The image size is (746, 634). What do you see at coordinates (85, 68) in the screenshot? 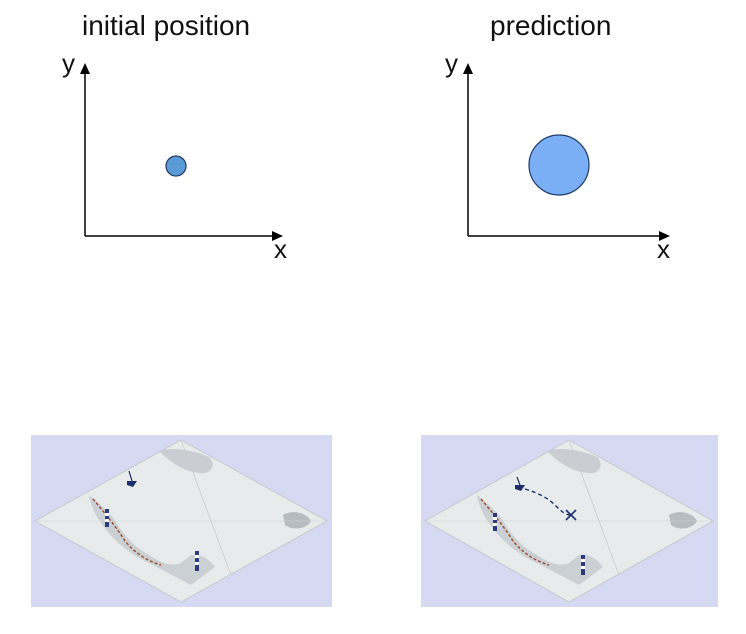
I see `left-y-arrowhead` at bounding box center [85, 68].